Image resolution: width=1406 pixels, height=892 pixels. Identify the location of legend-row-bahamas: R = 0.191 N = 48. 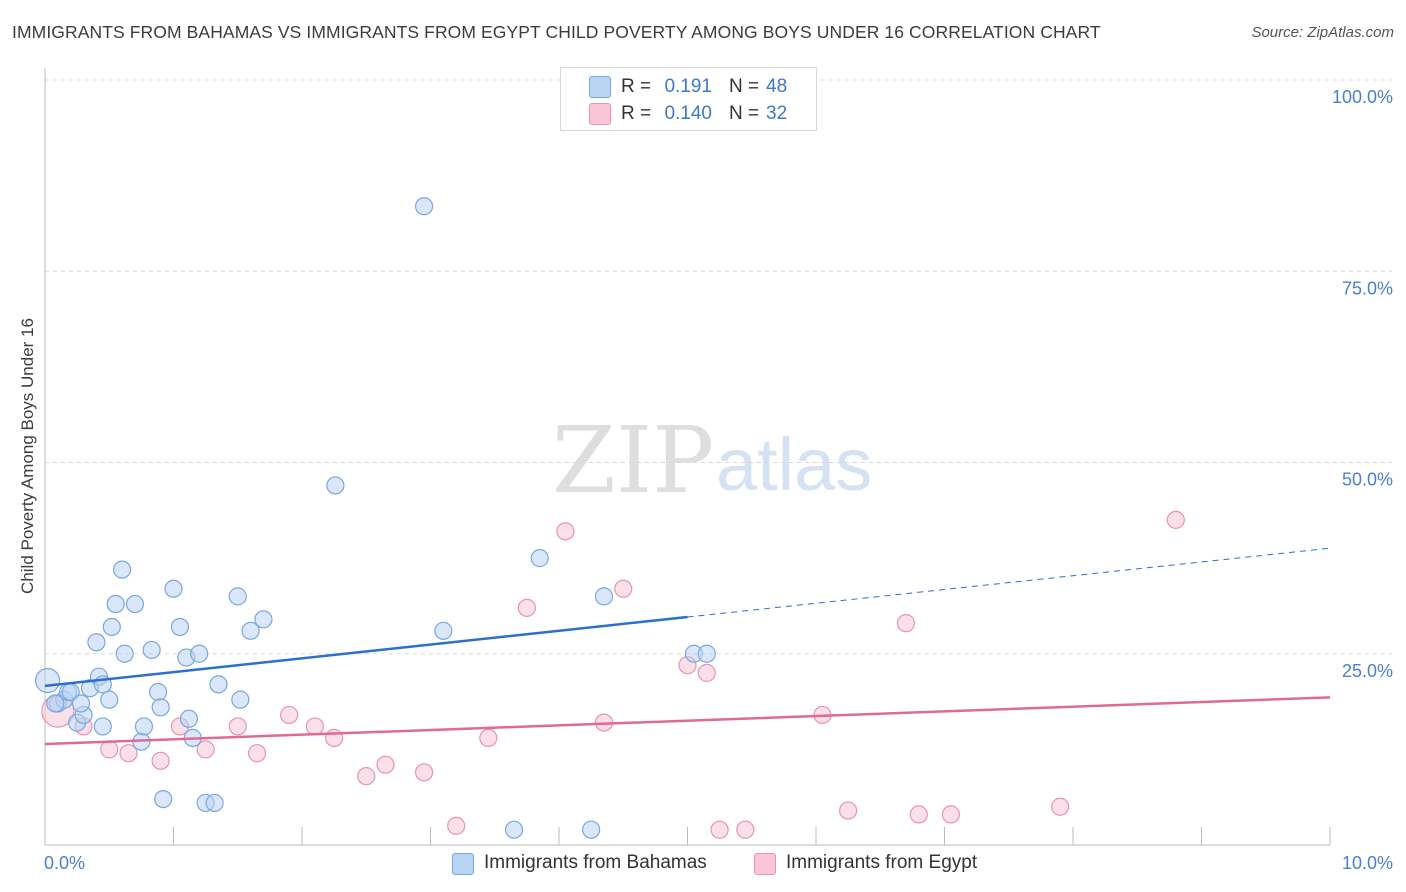
(688, 87).